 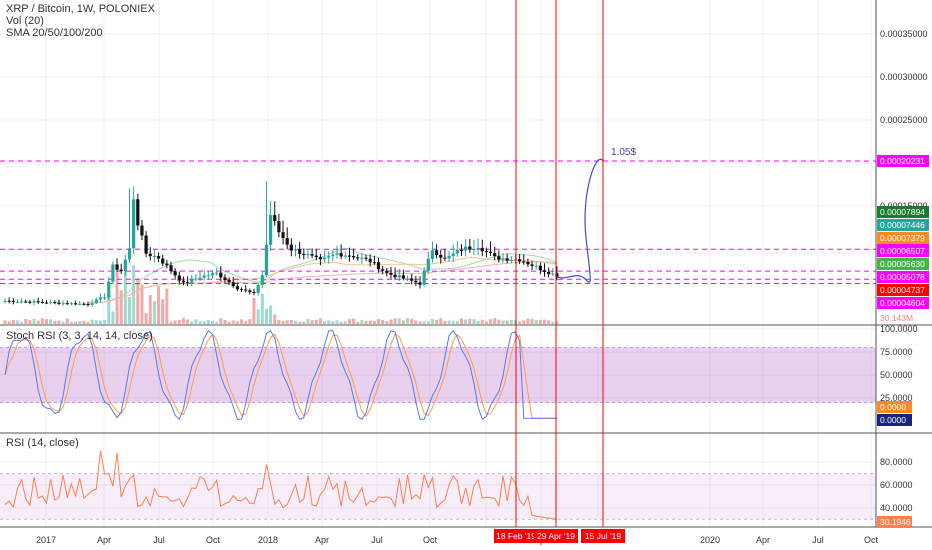 I want to click on stoch-d-line, so click(x=280, y=376).